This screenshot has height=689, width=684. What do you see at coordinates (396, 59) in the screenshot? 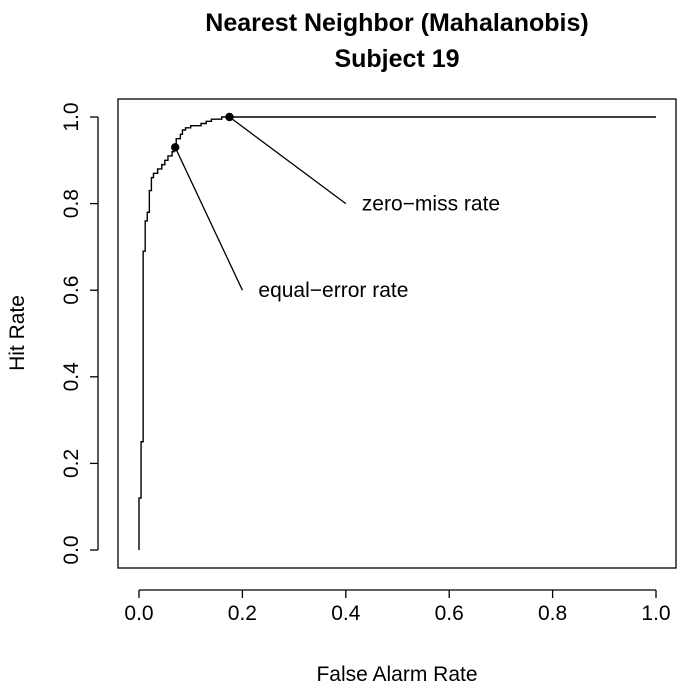
I see `chart-title-line-2: Subject 19` at bounding box center [396, 59].